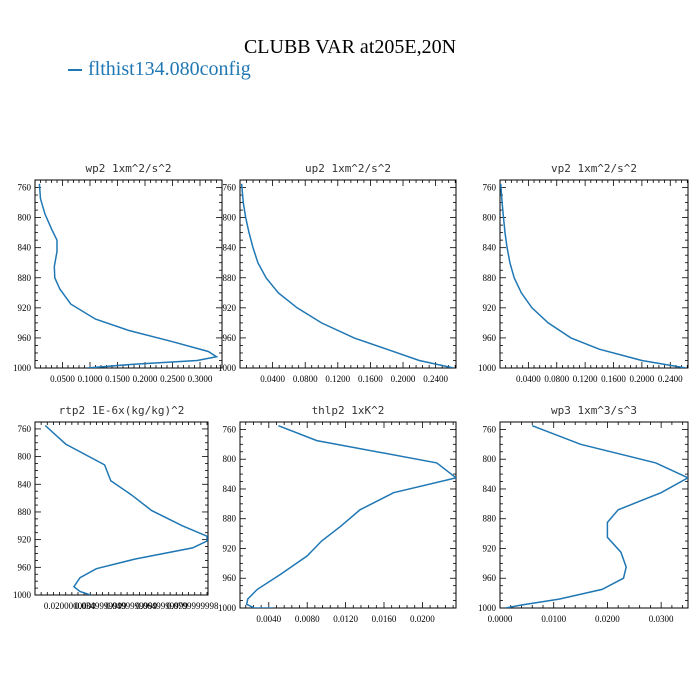 The image size is (700, 700). I want to click on chart-title: rtp2 1E-6x(kg/kg)^2, so click(122, 410).